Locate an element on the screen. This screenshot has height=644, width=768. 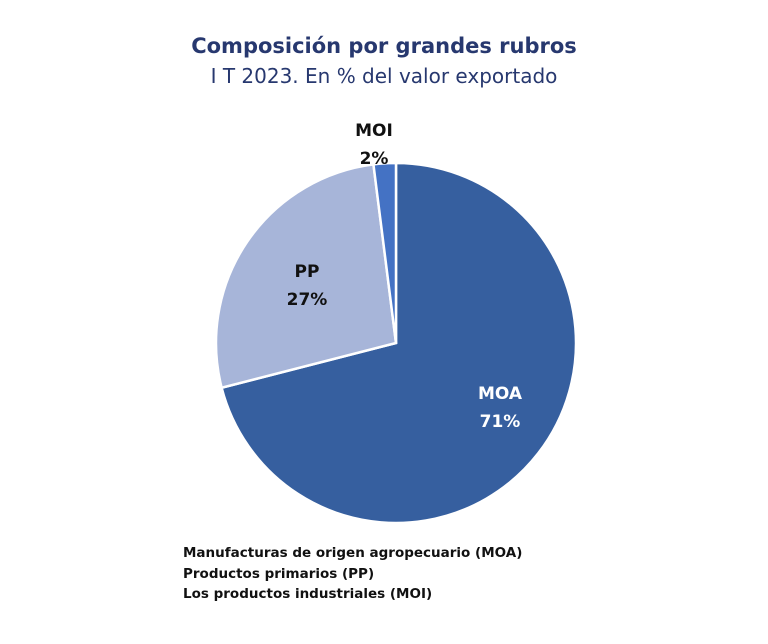
slice-value-pp: 27% is located at coordinates (307, 300).